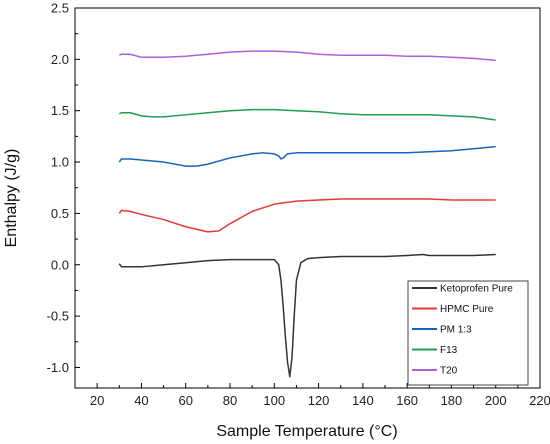 The width and height of the screenshot is (550, 444). Describe the element at coordinates (476, 289) in the screenshot. I see `legend-label-0: Ketoprofen Pure` at that location.